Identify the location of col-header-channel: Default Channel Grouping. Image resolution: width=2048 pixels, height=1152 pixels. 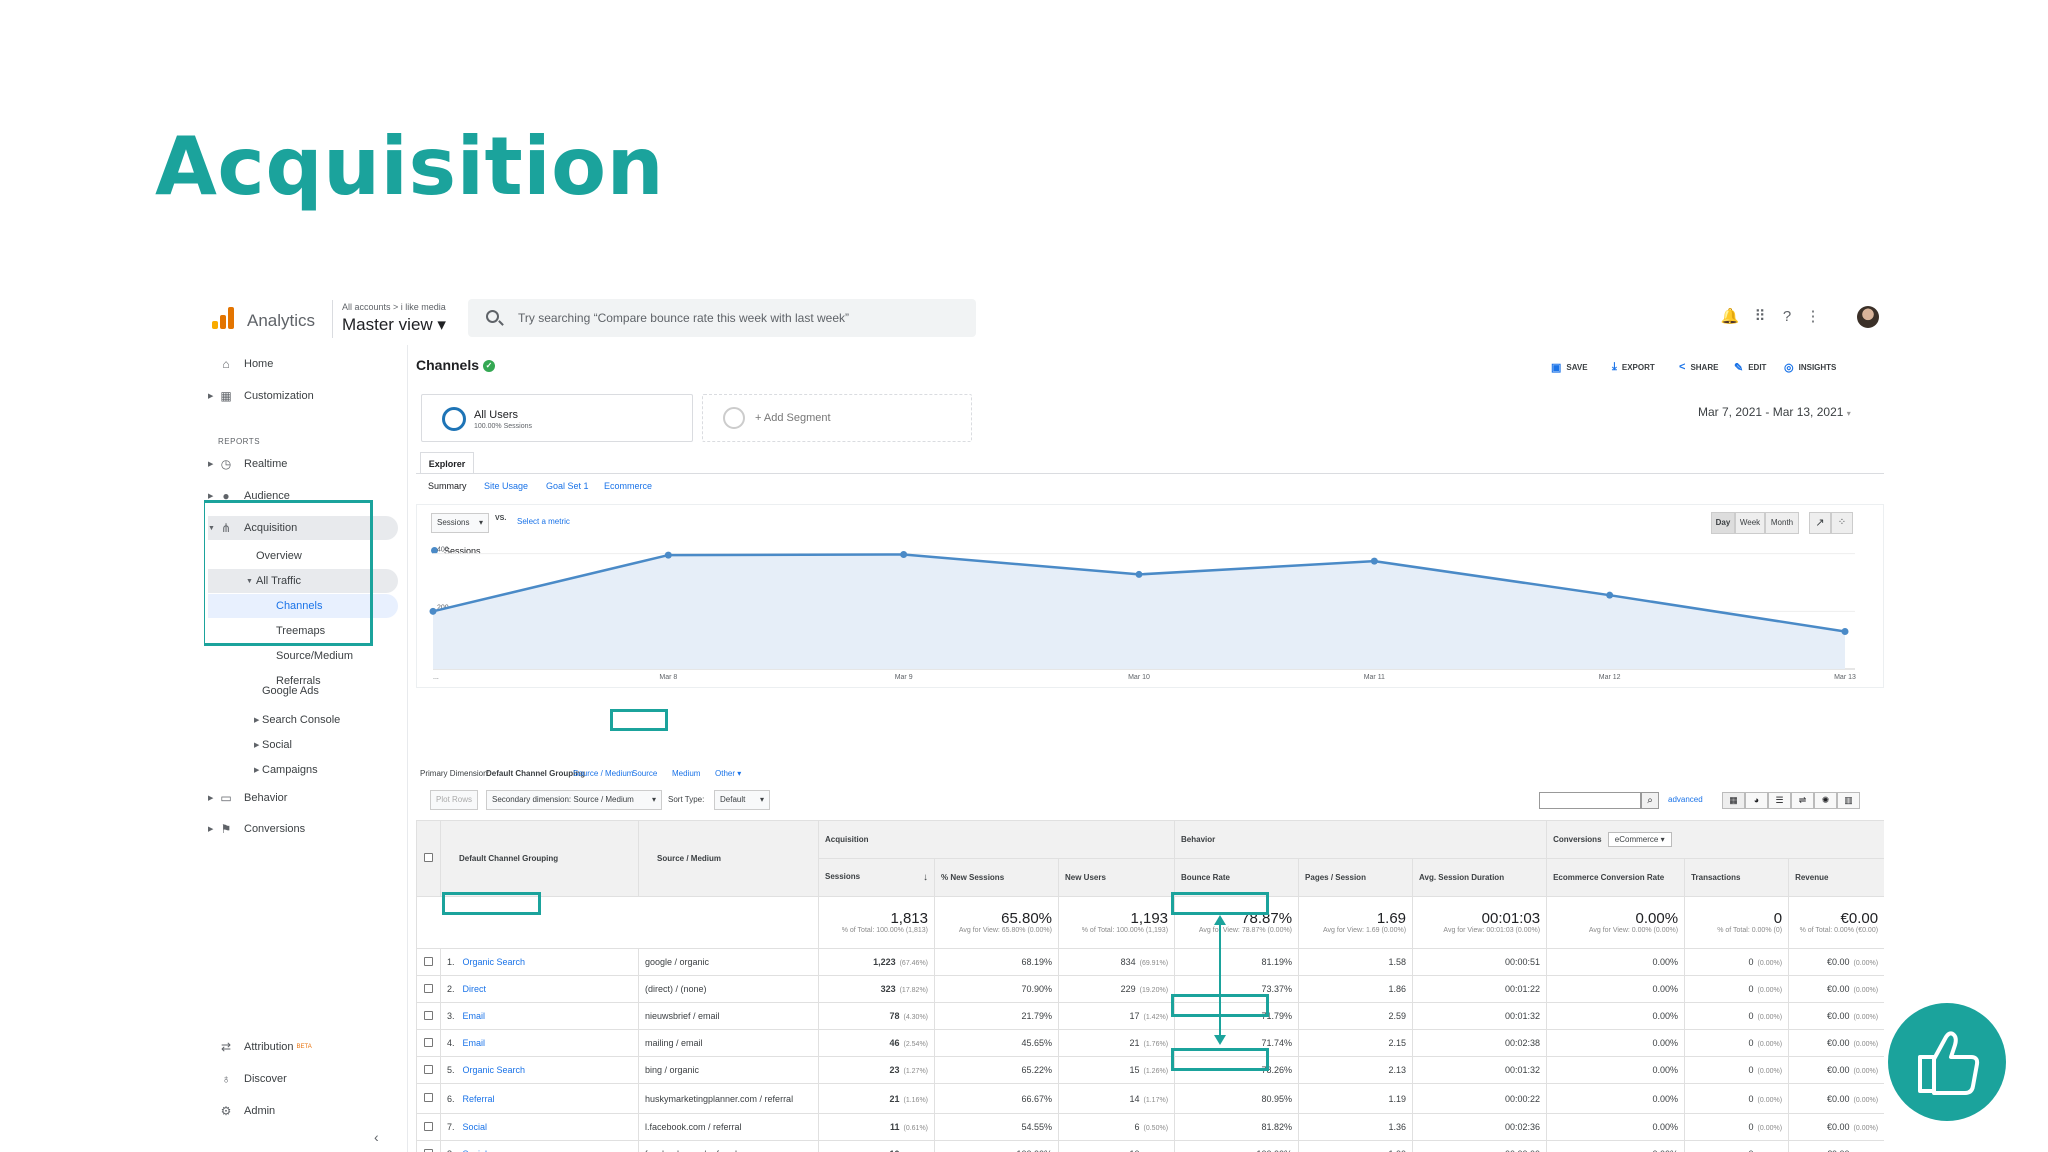
(539, 858).